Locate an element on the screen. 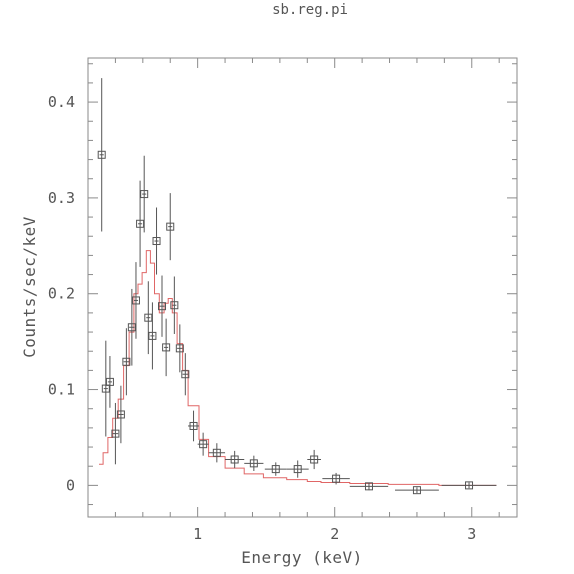 This screenshot has width=574, height=574. y-tick-label: 0.4 is located at coordinates (61, 102).